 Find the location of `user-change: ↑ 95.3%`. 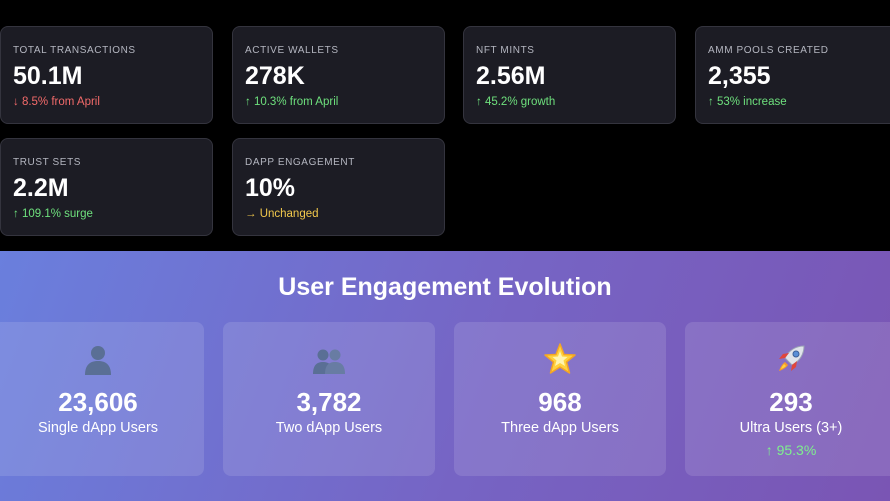

user-change: ↑ 95.3% is located at coordinates (791, 450).